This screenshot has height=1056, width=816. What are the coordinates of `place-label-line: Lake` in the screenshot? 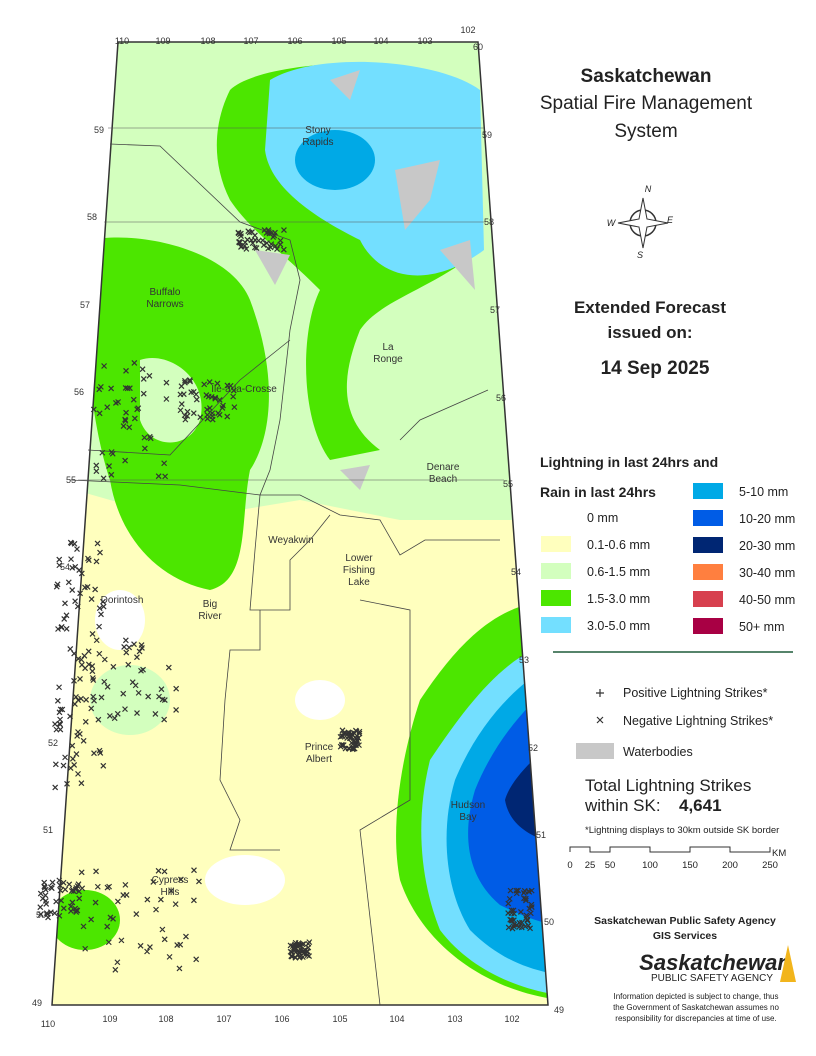 It's located at (359, 582).